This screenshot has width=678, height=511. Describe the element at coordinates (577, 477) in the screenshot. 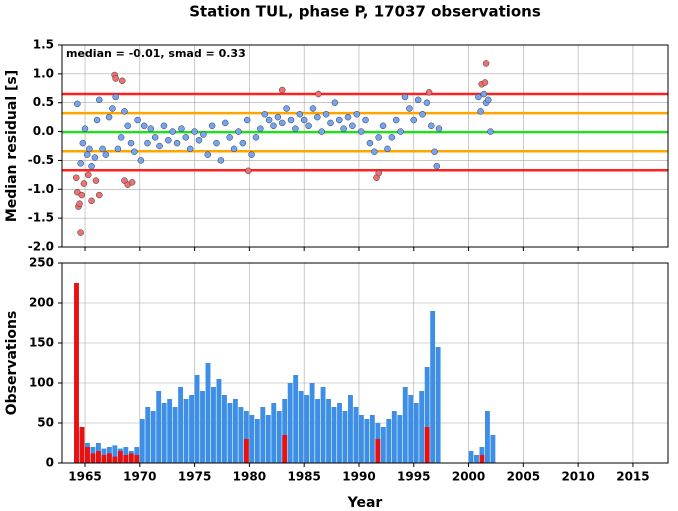

I see `x-tick-label: 2010` at that location.